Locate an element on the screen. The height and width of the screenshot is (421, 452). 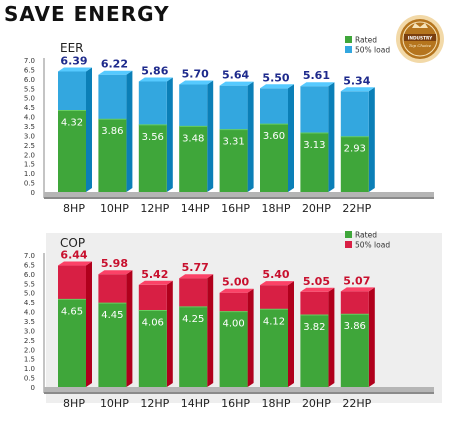
eer-category-label: 22HP is located at coordinates (356, 208).